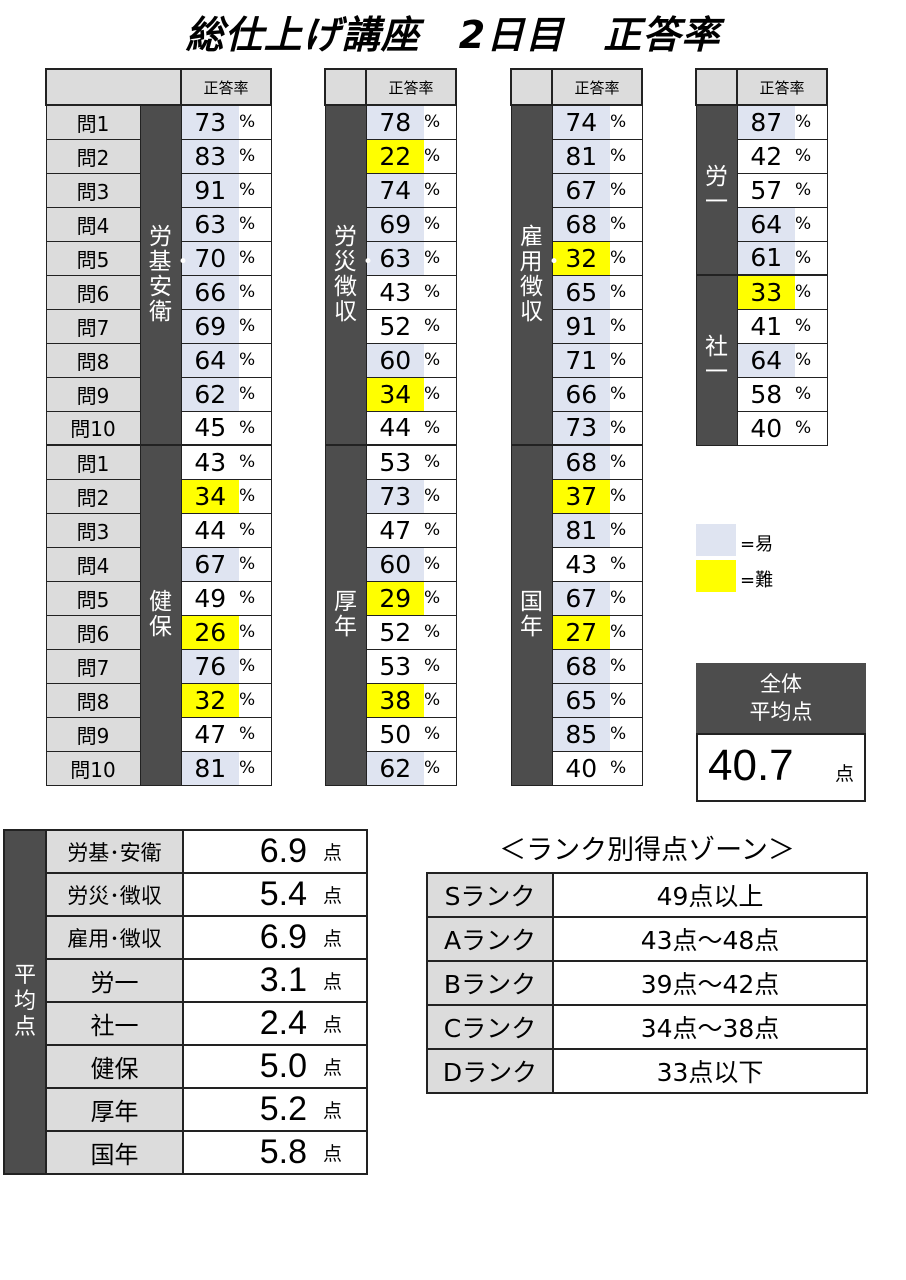 The image size is (906, 1280). Describe the element at coordinates (158, 87) in the screenshot. I see `header-row: 正答率` at that location.